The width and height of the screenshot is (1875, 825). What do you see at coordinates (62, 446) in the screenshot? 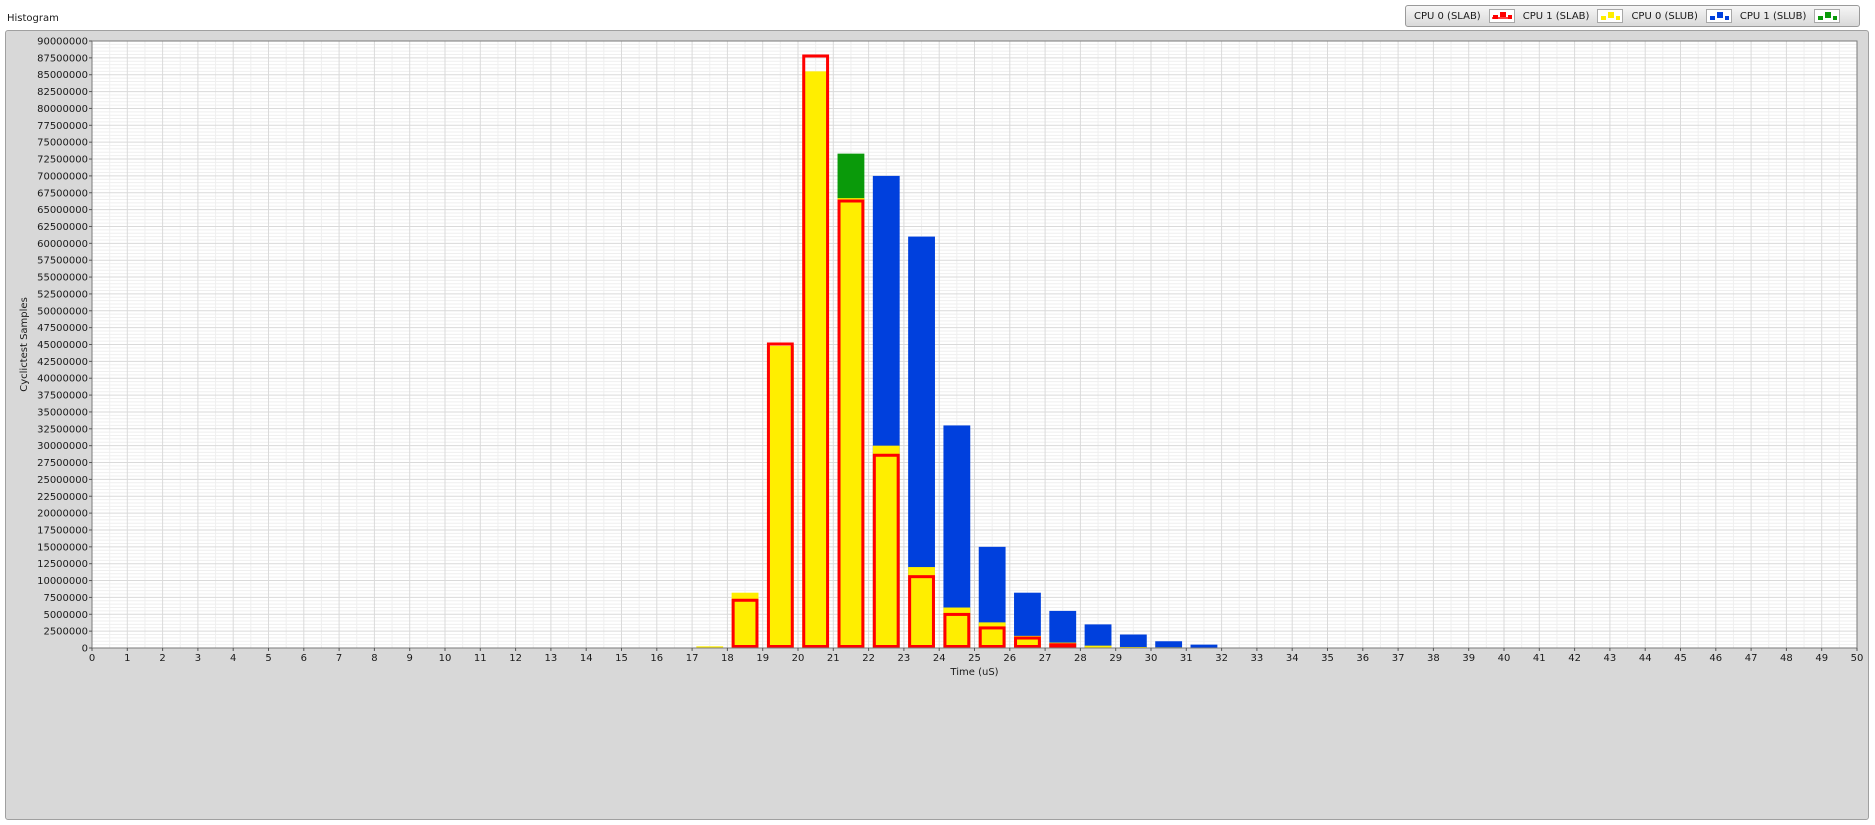
I see `y-tick-label: 30000000` at bounding box center [62, 446].